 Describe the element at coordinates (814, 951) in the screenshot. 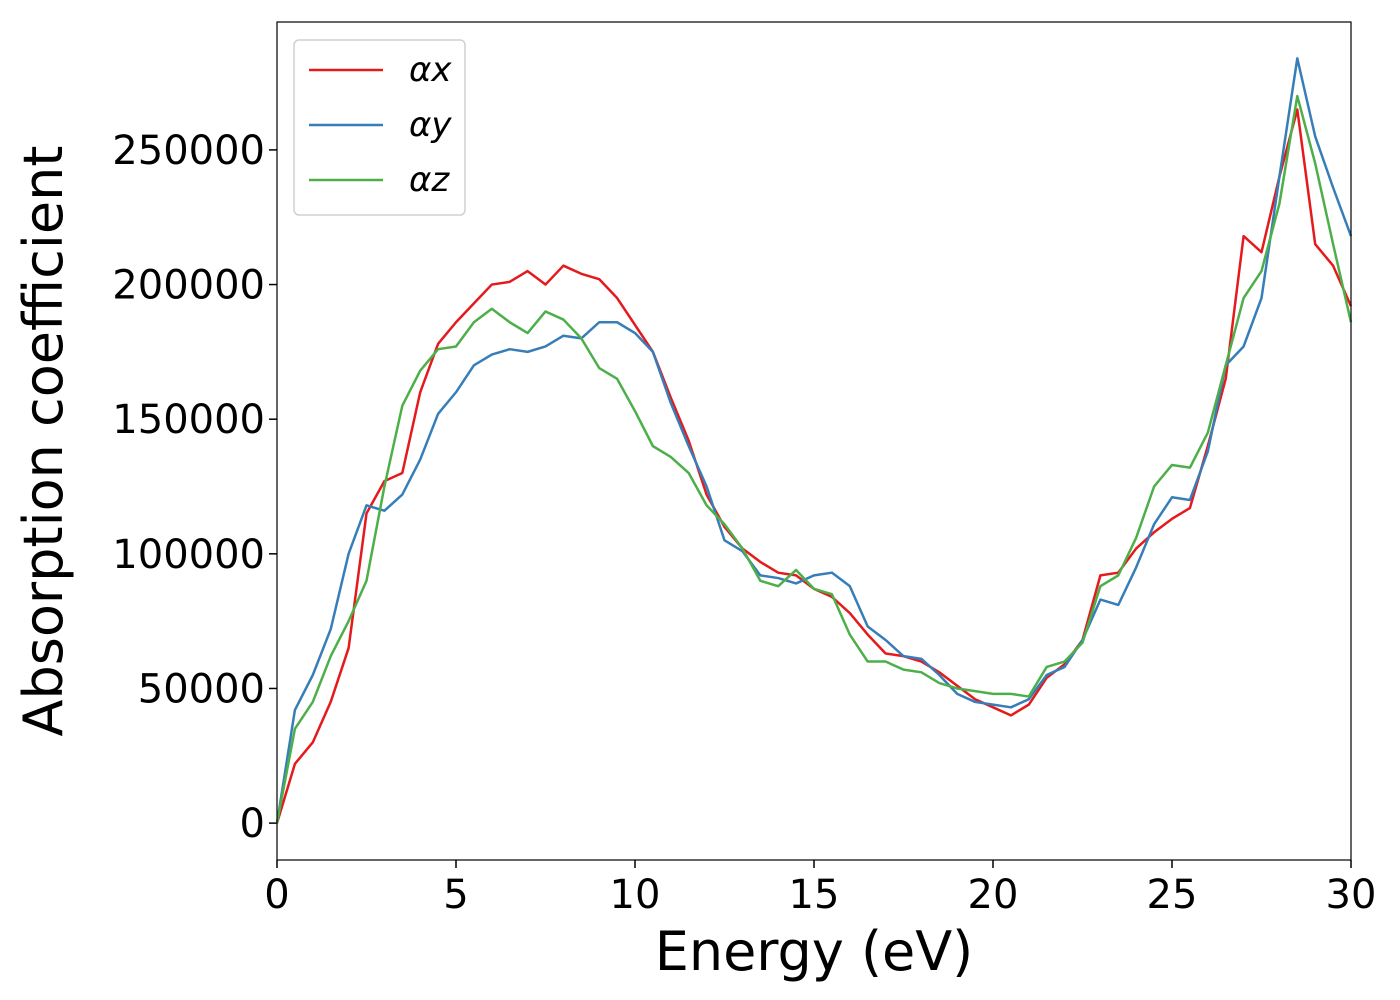

I see `x-axis-label: Energy (eV)` at that location.